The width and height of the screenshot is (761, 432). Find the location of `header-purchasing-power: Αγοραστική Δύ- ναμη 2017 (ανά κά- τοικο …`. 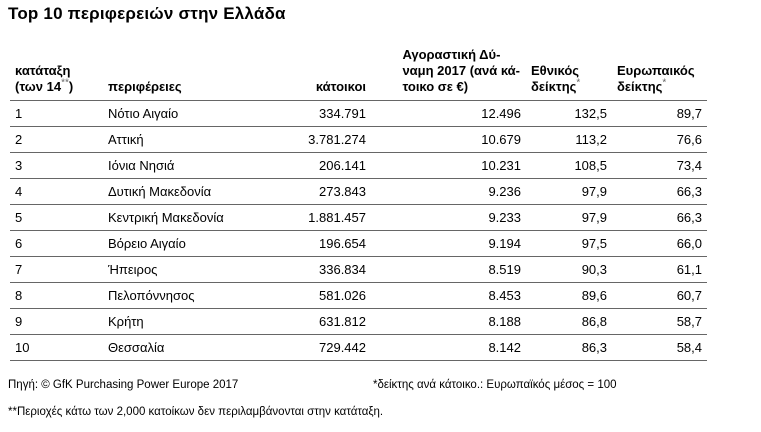

header-purchasing-power: Αγοραστική Δύ- ναμη 2017 (ανά κά- τοικο … is located at coordinates (448, 72).